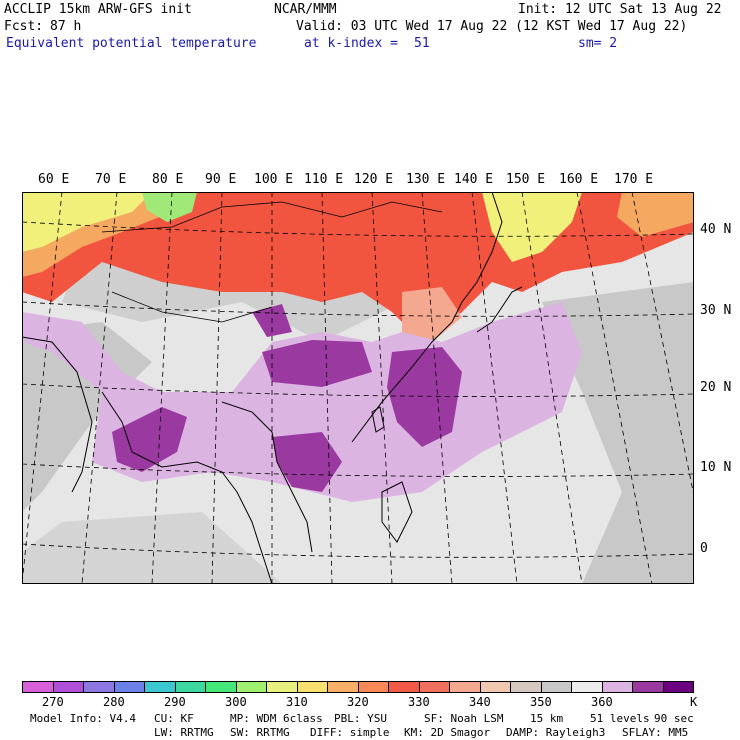 The image size is (740, 740). Describe the element at coordinates (131, 43) in the screenshot. I see `field-name: Equivalent potential temperature` at that location.